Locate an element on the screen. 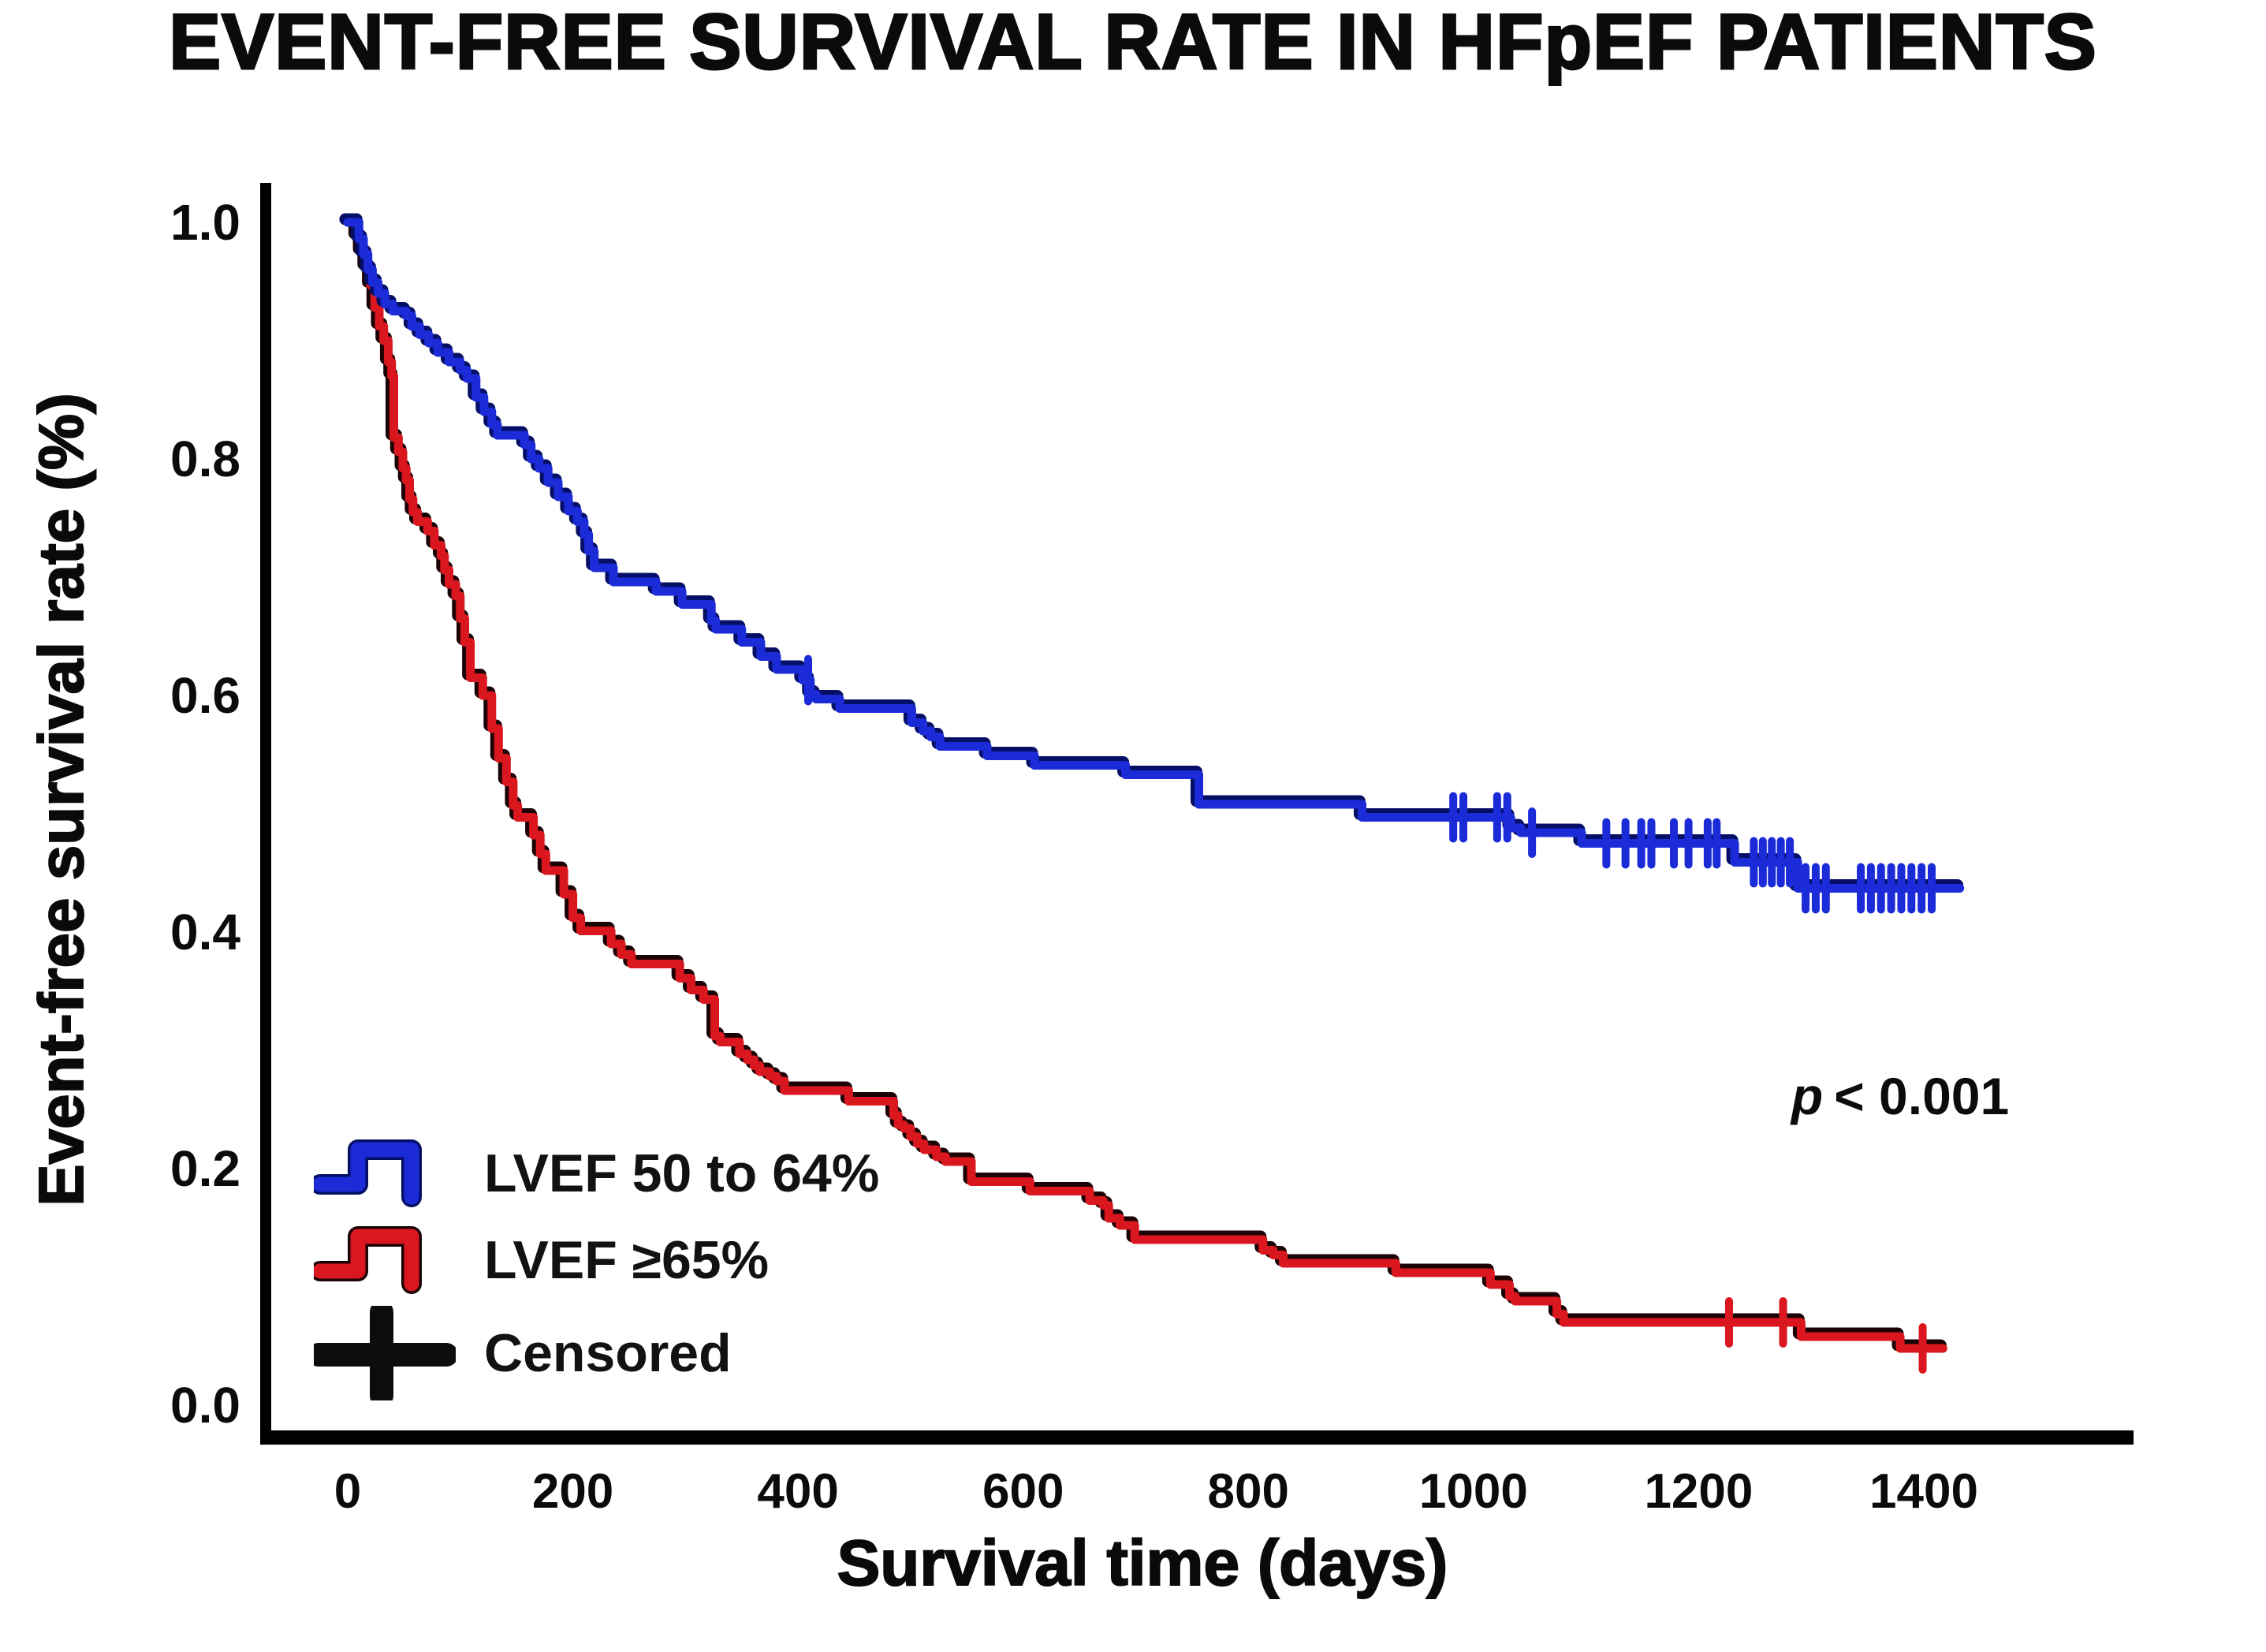 Image resolution: width=2266 pixels, height=1652 pixels. legend-label: LVEF 50 to 64% is located at coordinates (682, 1173).